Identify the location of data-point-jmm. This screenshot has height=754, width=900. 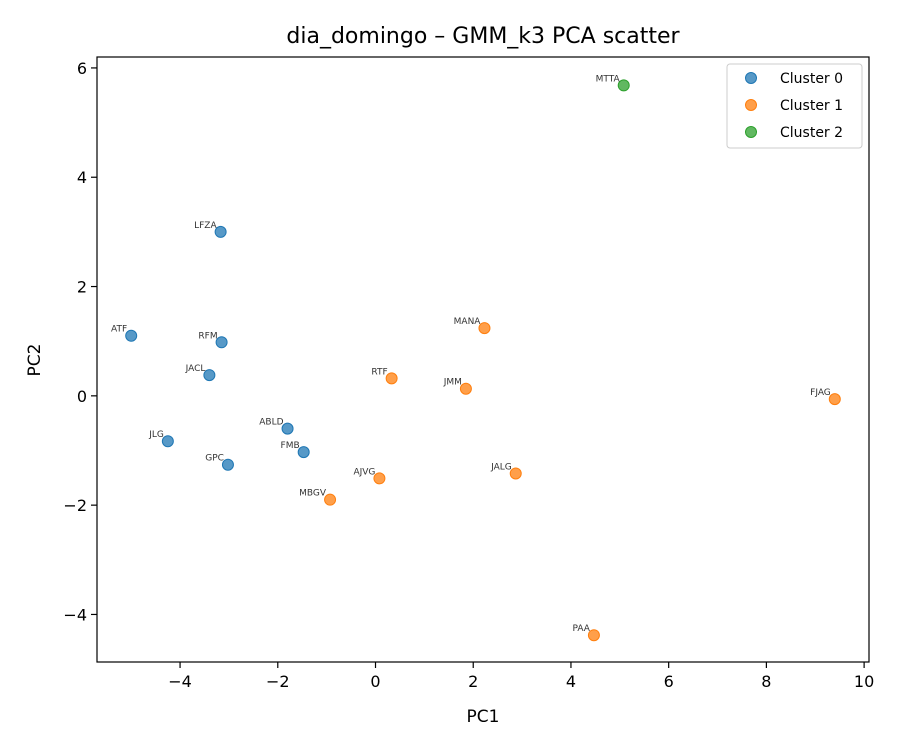
(465, 388).